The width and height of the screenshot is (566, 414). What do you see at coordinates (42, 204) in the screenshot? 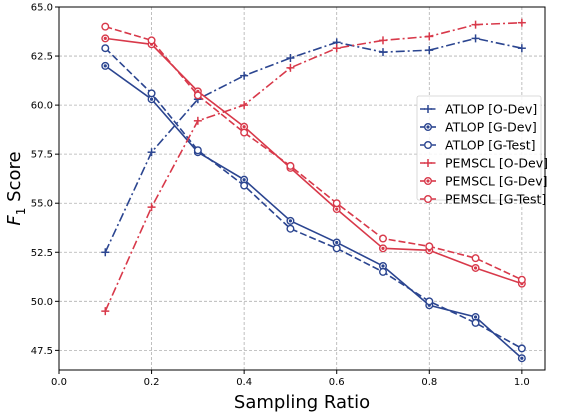
I see `y-tick-label: 55.0` at bounding box center [42, 204].